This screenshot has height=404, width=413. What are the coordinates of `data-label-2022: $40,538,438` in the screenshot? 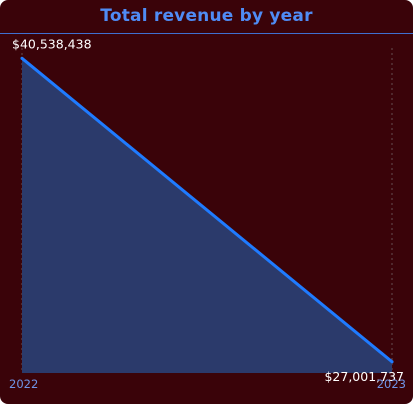 It's located at (52, 43).